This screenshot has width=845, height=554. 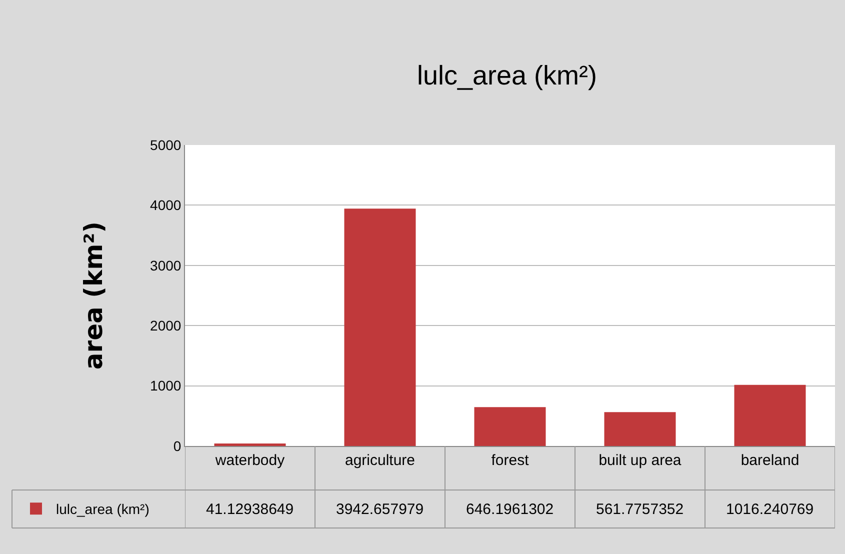 I want to click on data-label: 646.1961302, so click(x=510, y=509).